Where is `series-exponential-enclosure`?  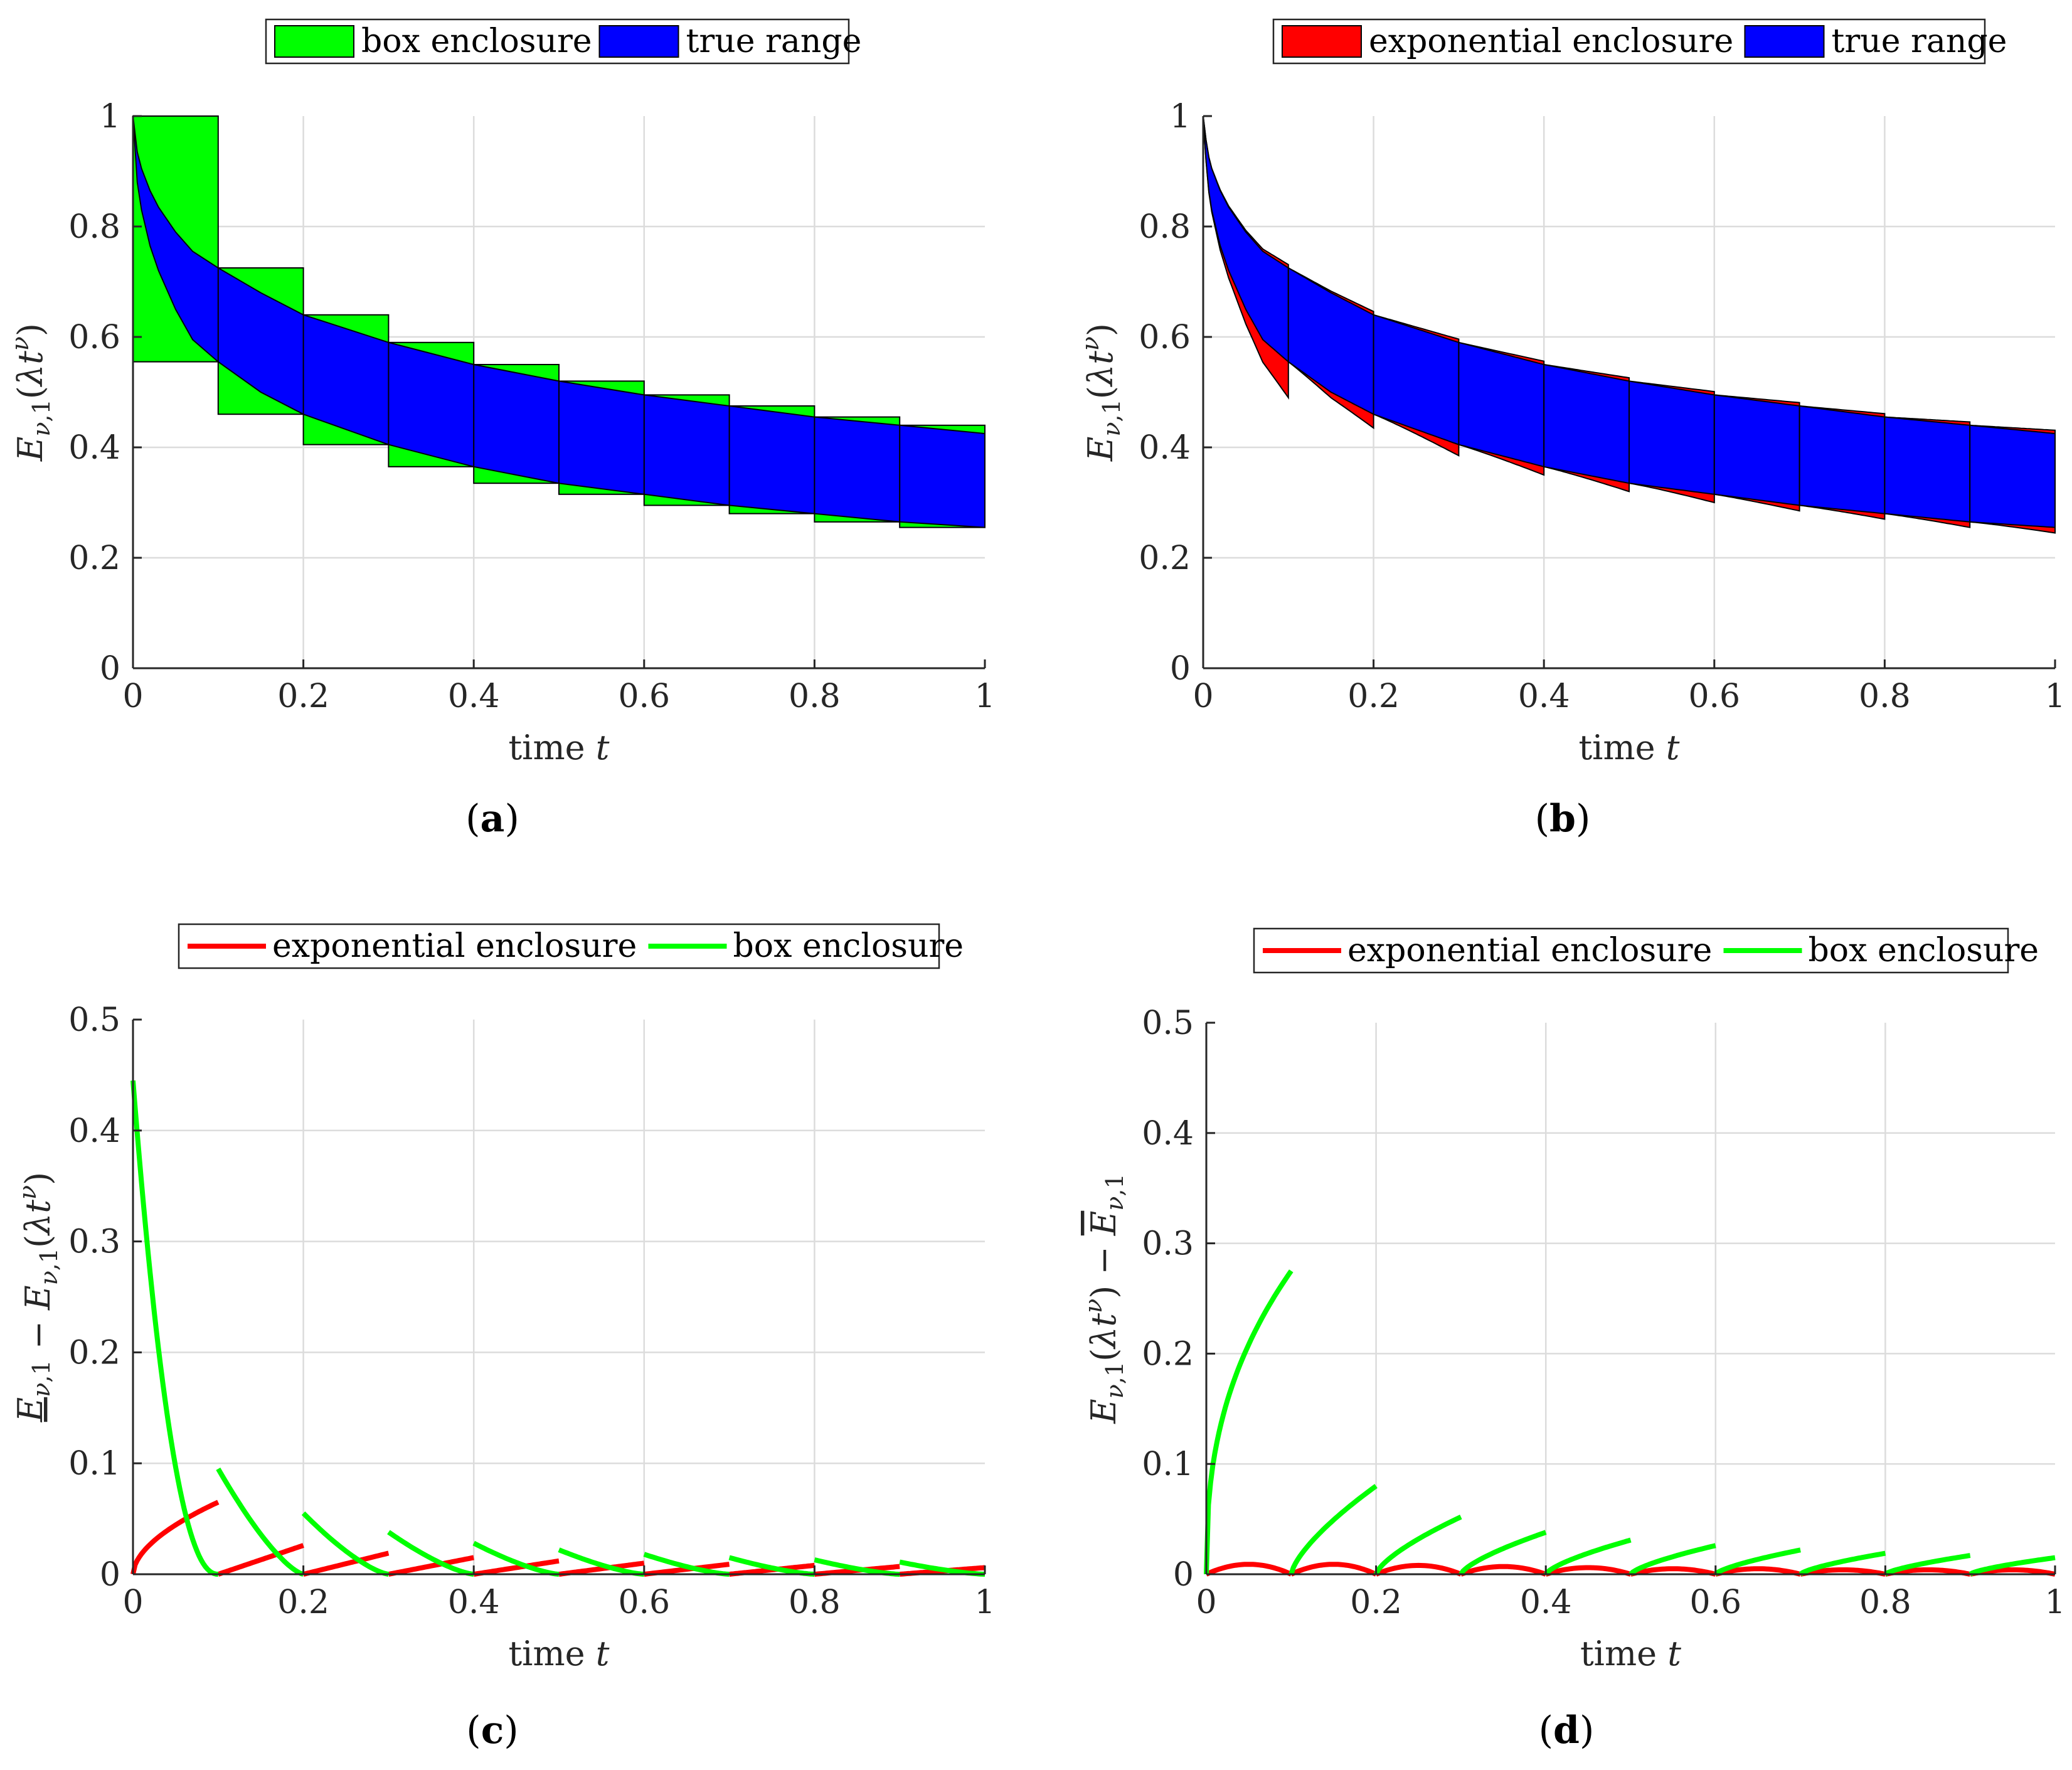
series-exponential-enclosure is located at coordinates (1630, 1569).